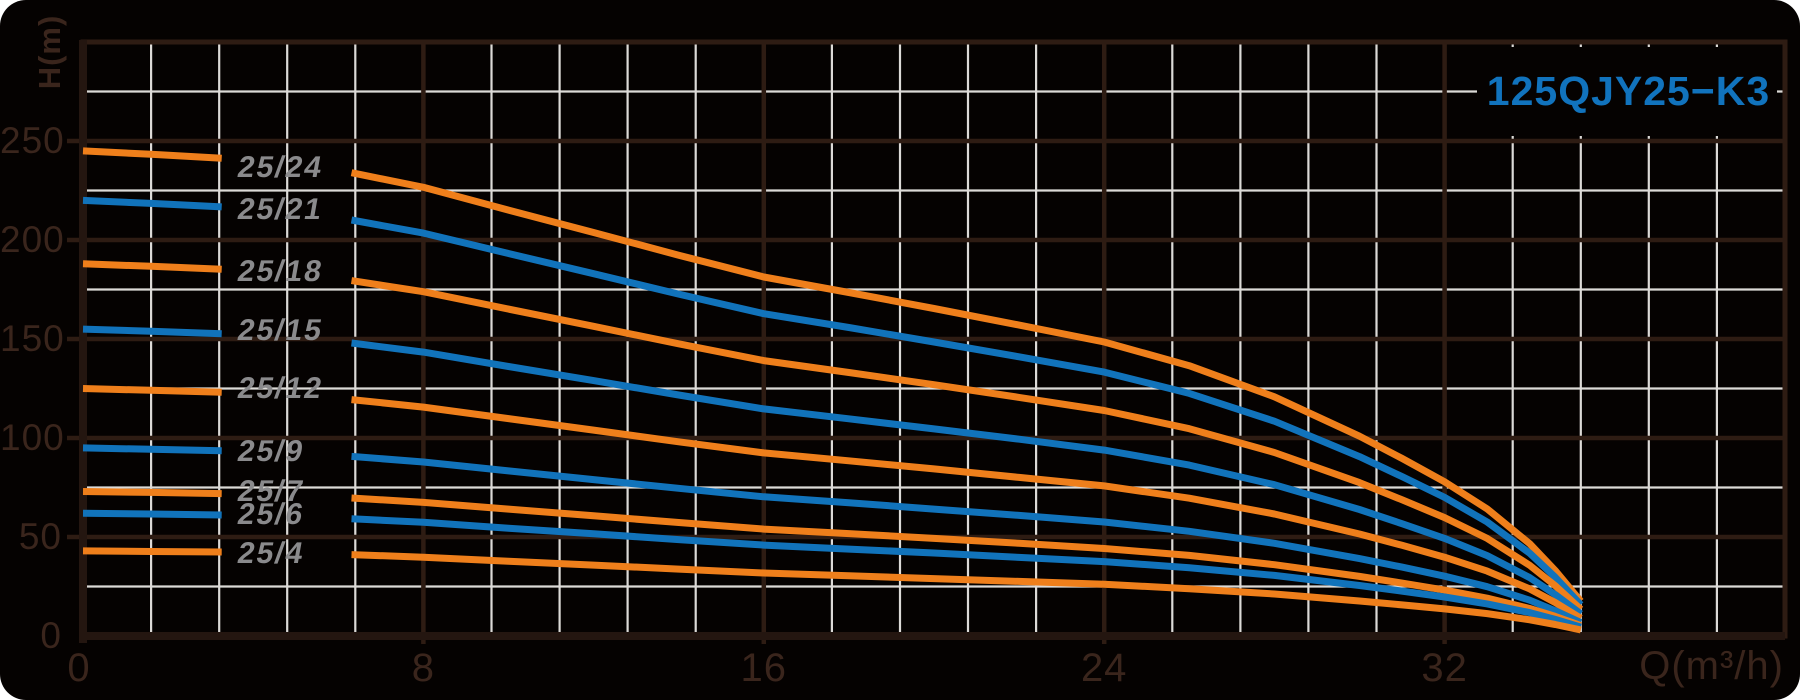 The height and width of the screenshot is (700, 1800). What do you see at coordinates (79, 668) in the screenshot?
I see `x-tick-label: 0` at bounding box center [79, 668].